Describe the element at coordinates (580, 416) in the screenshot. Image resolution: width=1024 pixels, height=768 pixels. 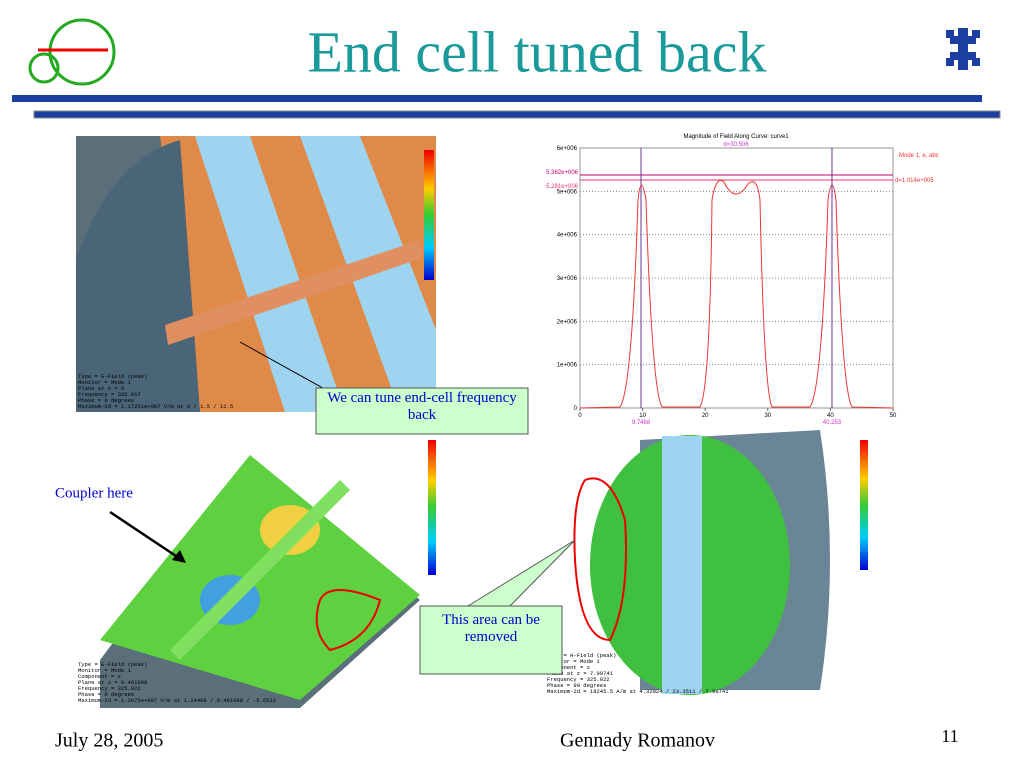
I see `x-tick-label: 0` at that location.